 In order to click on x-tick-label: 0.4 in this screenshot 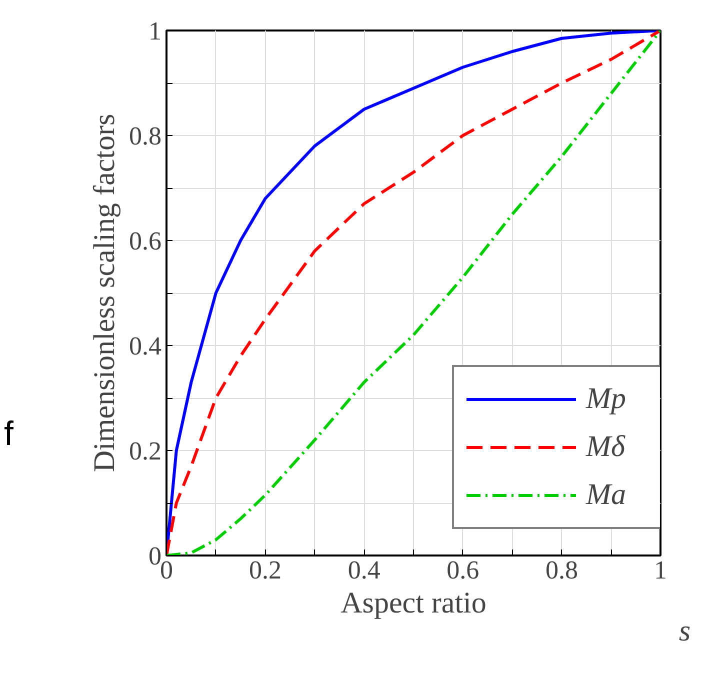, I will do `click(364, 570)`.